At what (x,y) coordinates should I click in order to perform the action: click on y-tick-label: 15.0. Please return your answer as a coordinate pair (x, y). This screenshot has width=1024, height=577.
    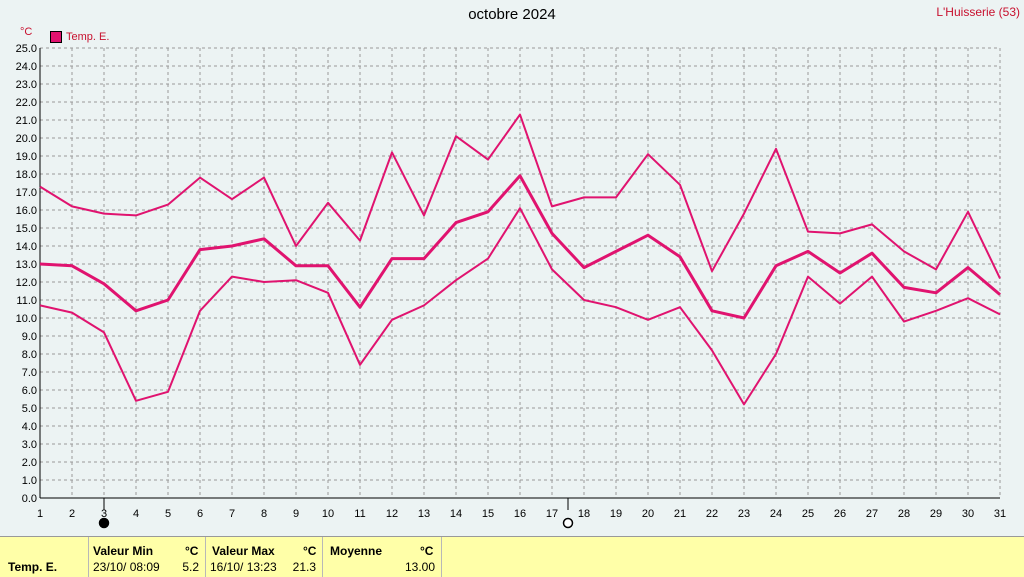
    Looking at the image, I should click on (26, 229).